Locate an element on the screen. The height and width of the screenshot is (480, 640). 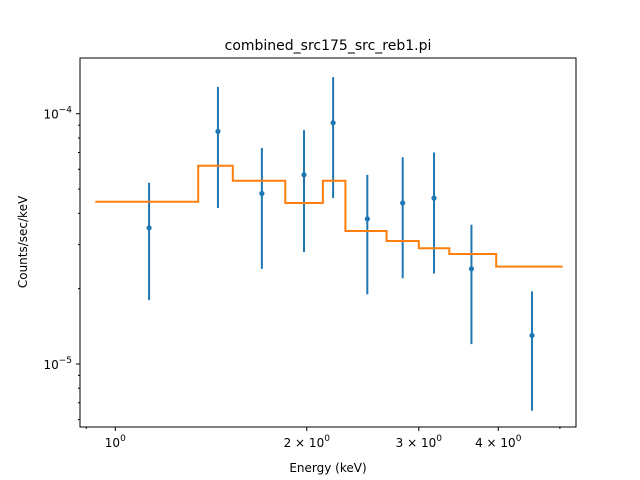
x-axis-label: Energy (keV) is located at coordinates (327, 468).